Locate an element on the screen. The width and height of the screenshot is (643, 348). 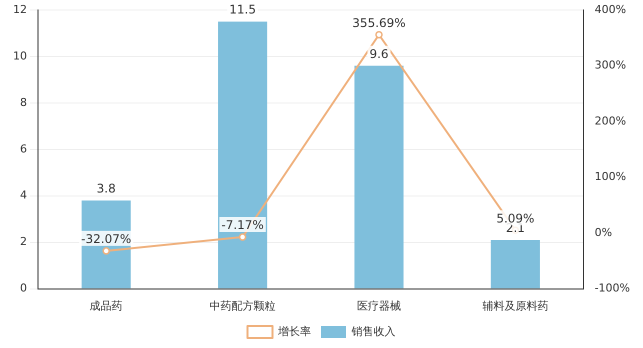
y-tick-label: 6 is located at coordinates (23, 149).